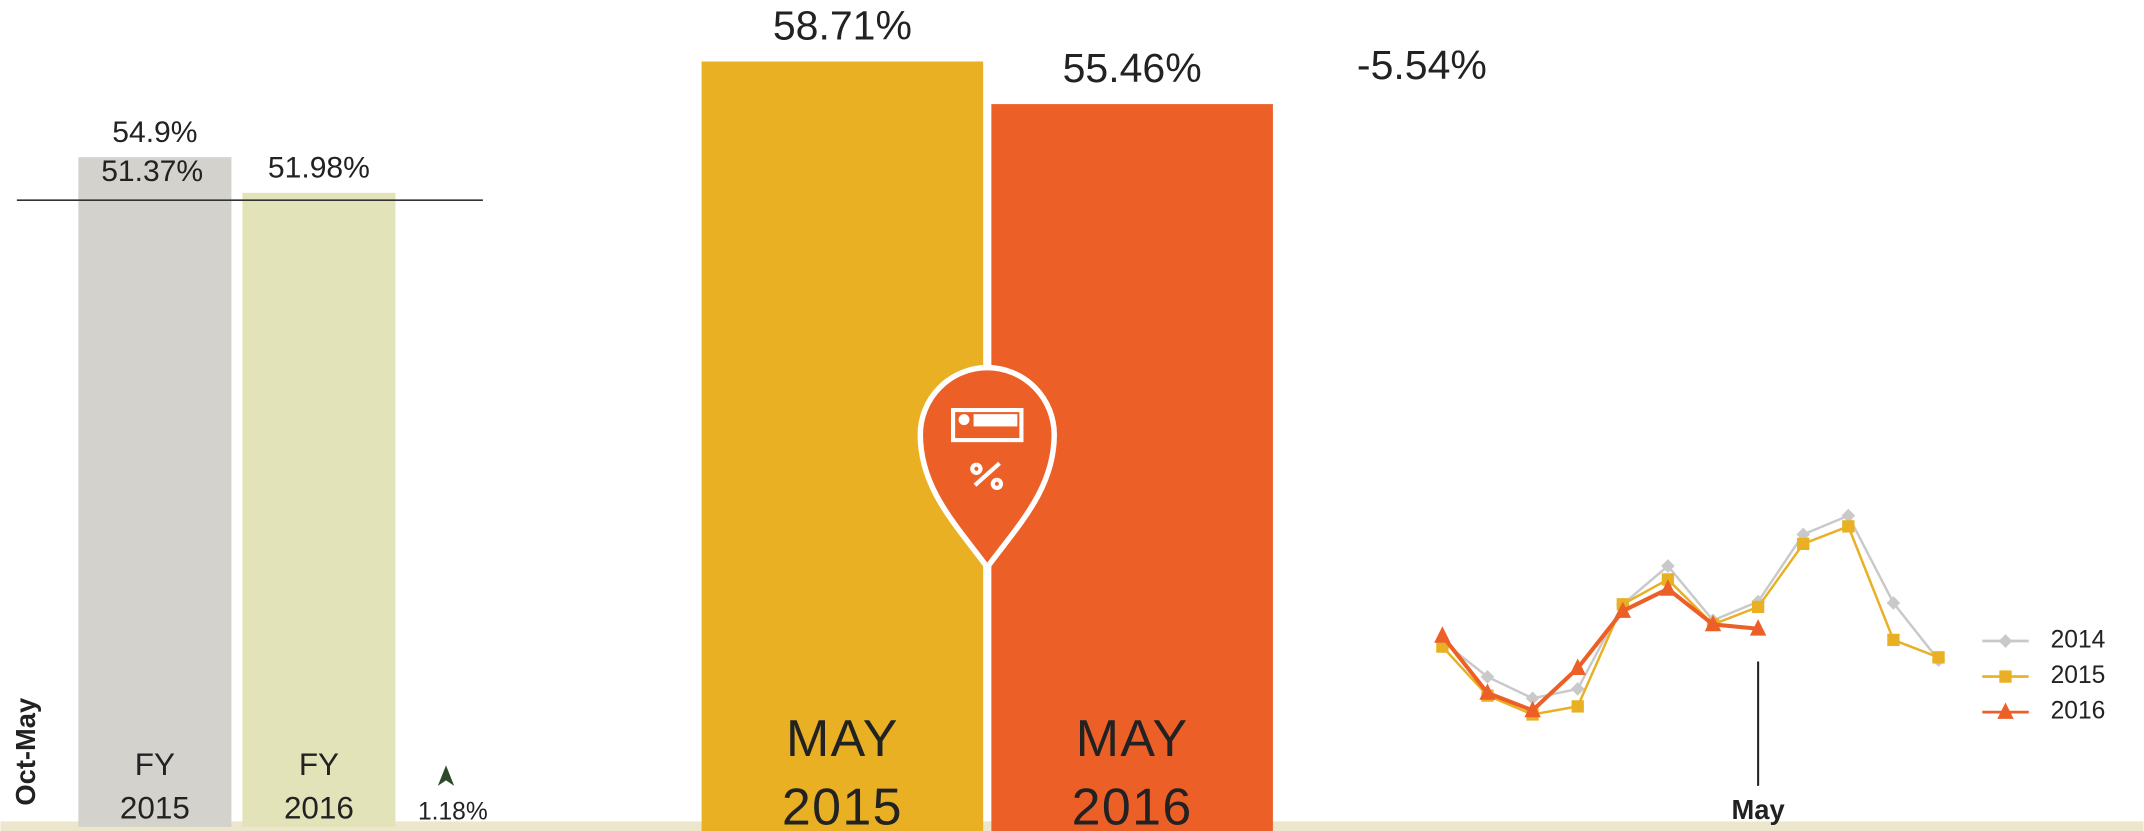  I want to click on bed-frame, so click(987, 425).